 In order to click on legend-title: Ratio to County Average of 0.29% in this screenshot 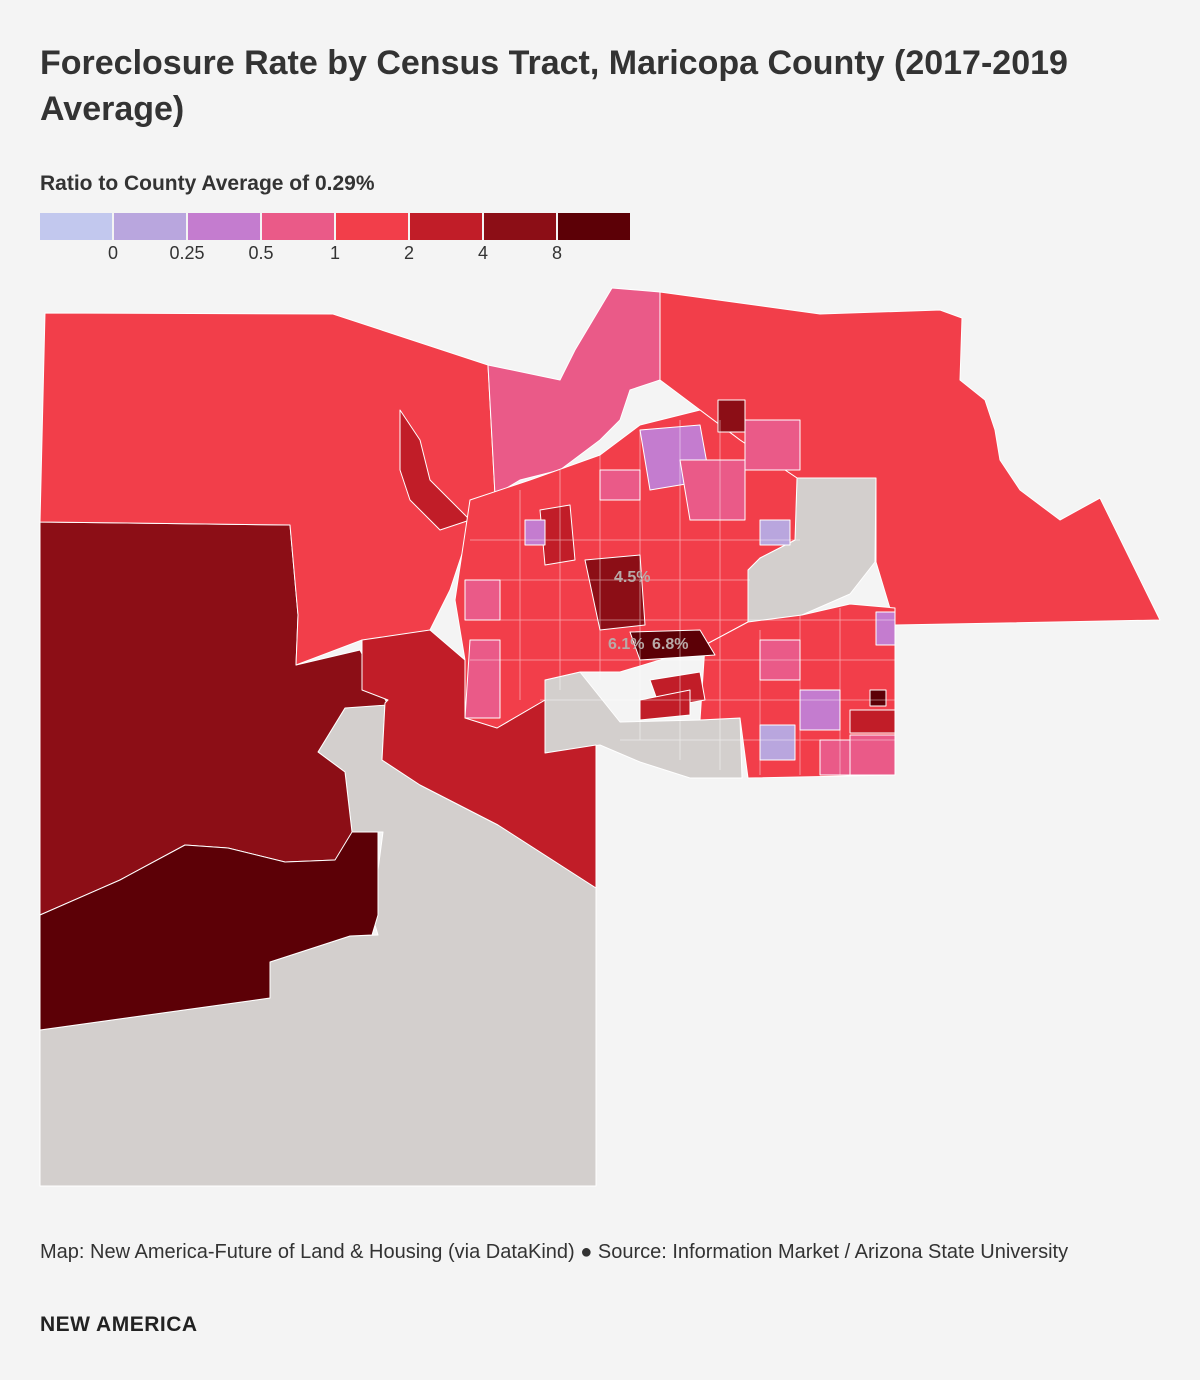, I will do `click(207, 183)`.